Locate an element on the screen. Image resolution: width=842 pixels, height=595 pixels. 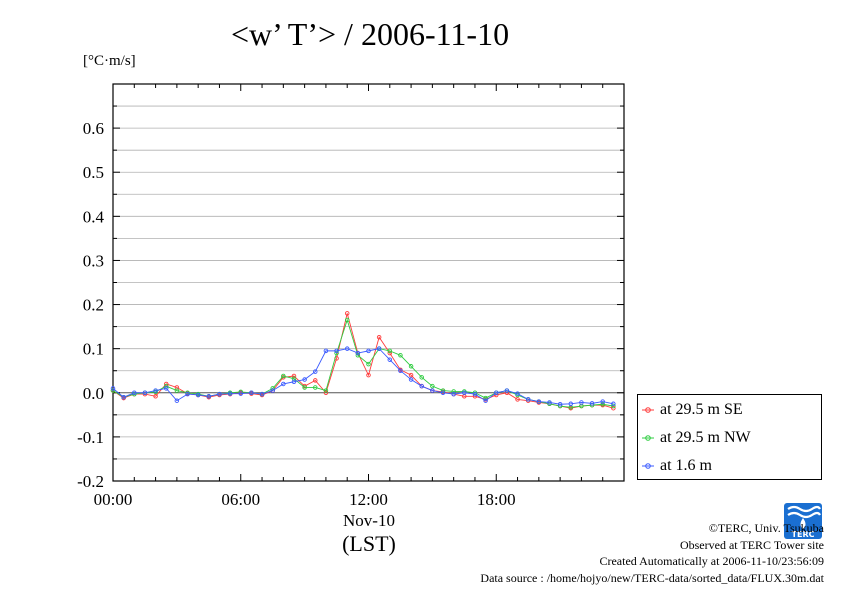
credit-copyright: ©TERC, Univ. Tsukuba is located at coordinates (766, 528).